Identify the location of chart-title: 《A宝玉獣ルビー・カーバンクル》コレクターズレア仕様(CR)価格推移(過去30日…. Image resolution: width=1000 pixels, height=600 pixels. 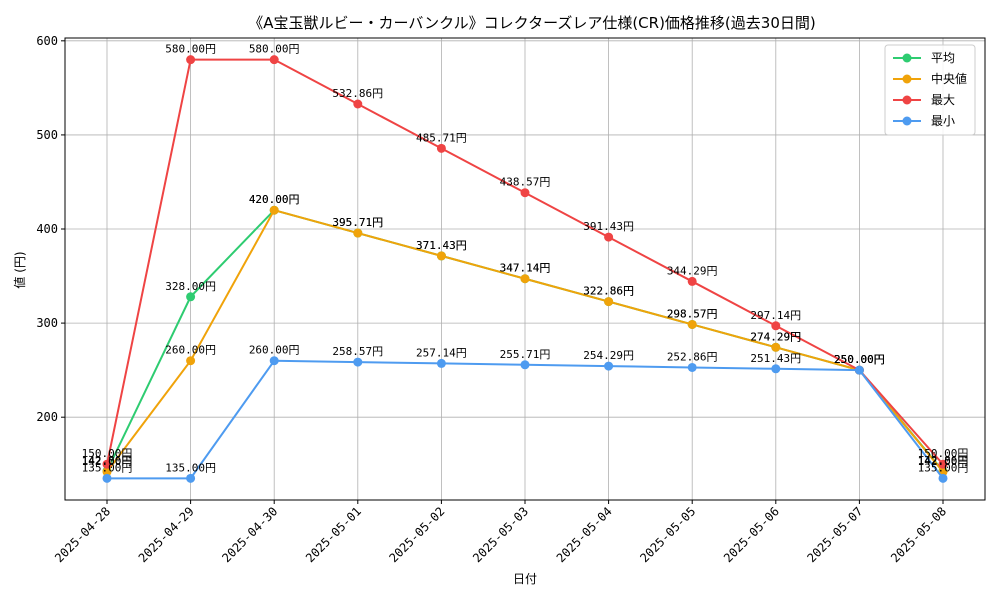
(531, 23).